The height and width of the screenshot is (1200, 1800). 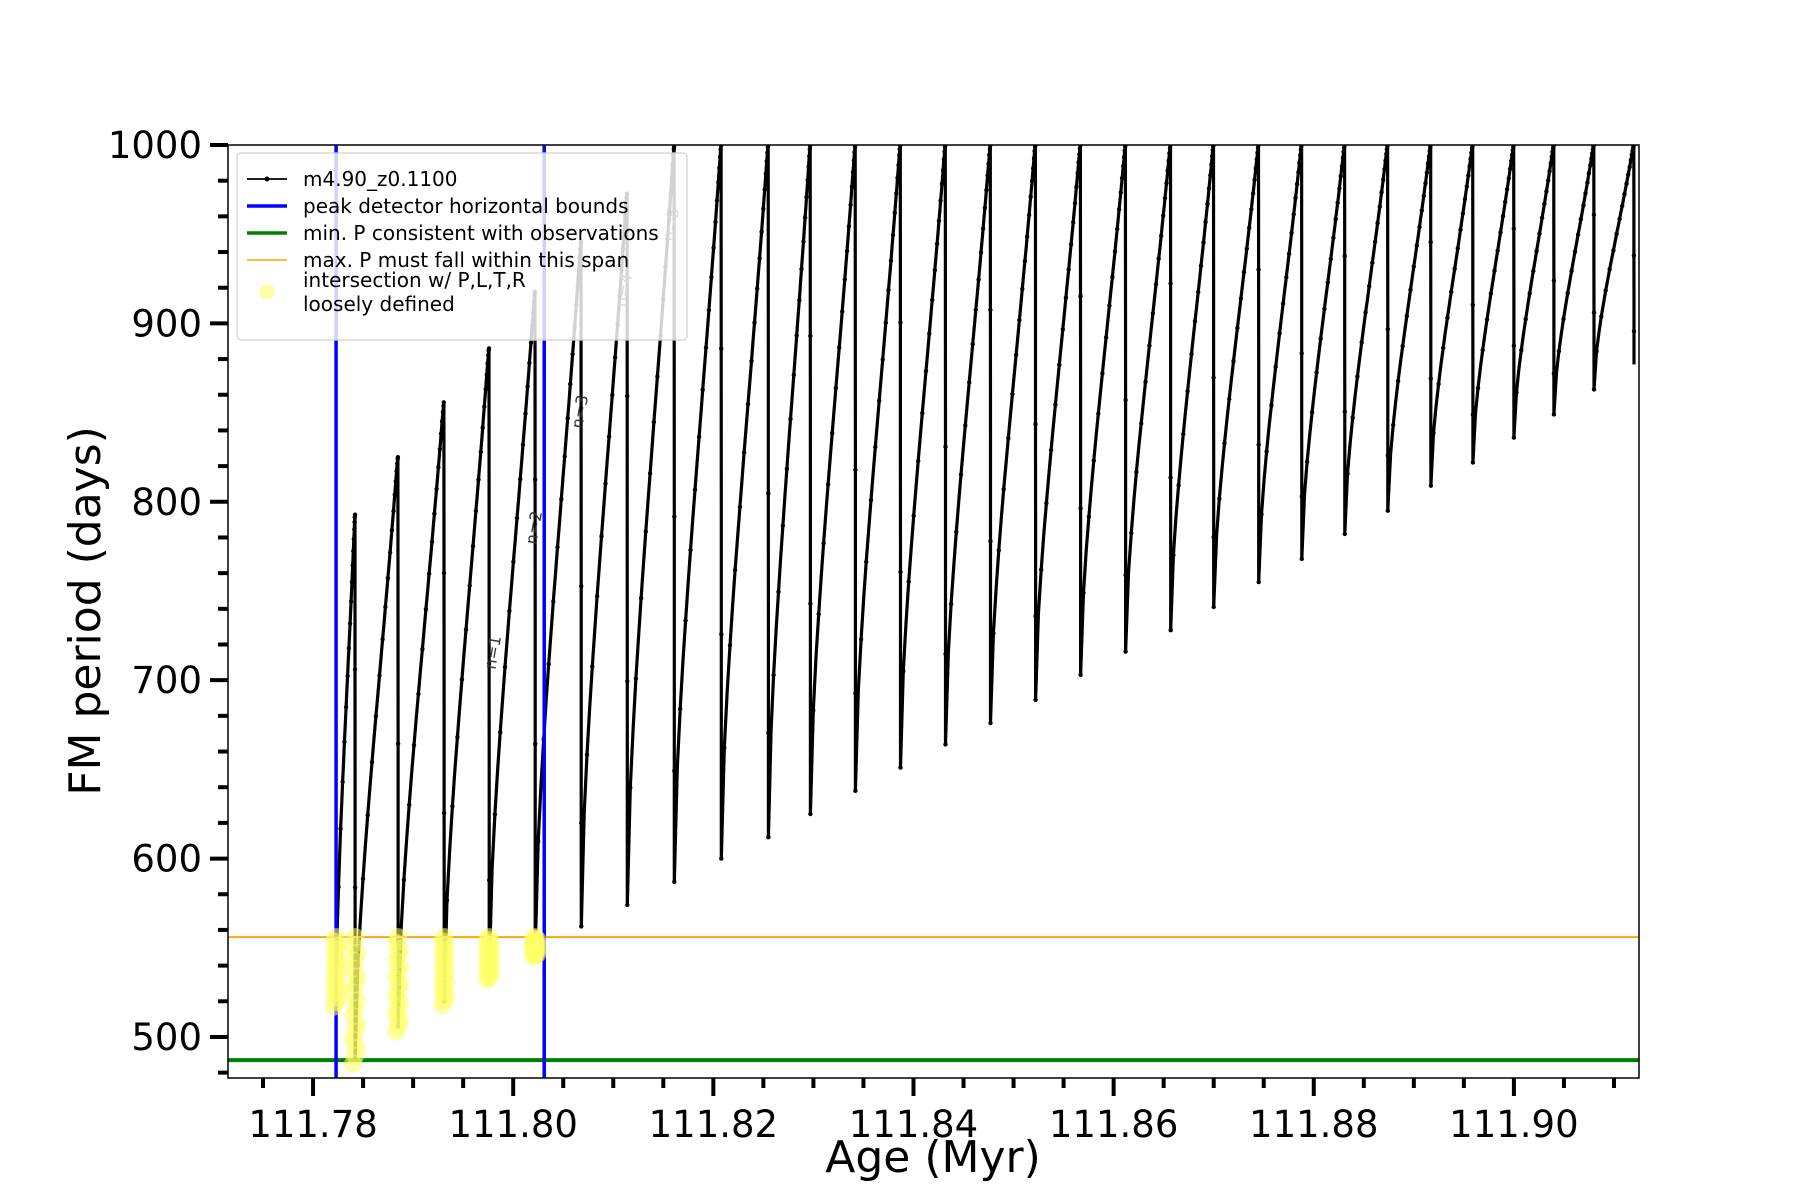 I want to click on legend-label: peak detector horizontal bounds, so click(x=466, y=206).